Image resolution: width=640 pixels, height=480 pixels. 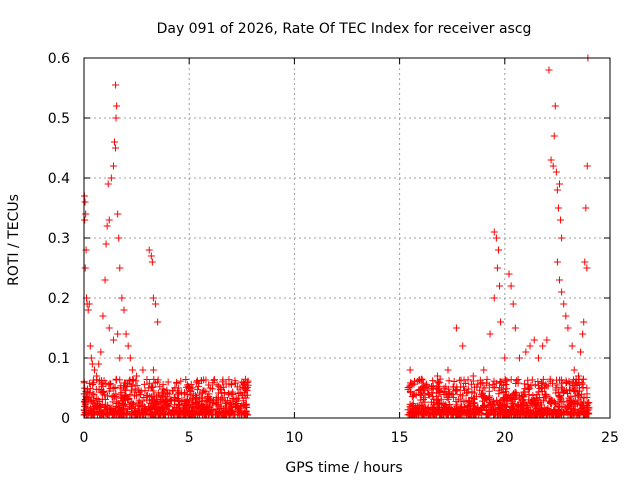 I want to click on y-tick-label: 0.3, so click(x=59, y=239).